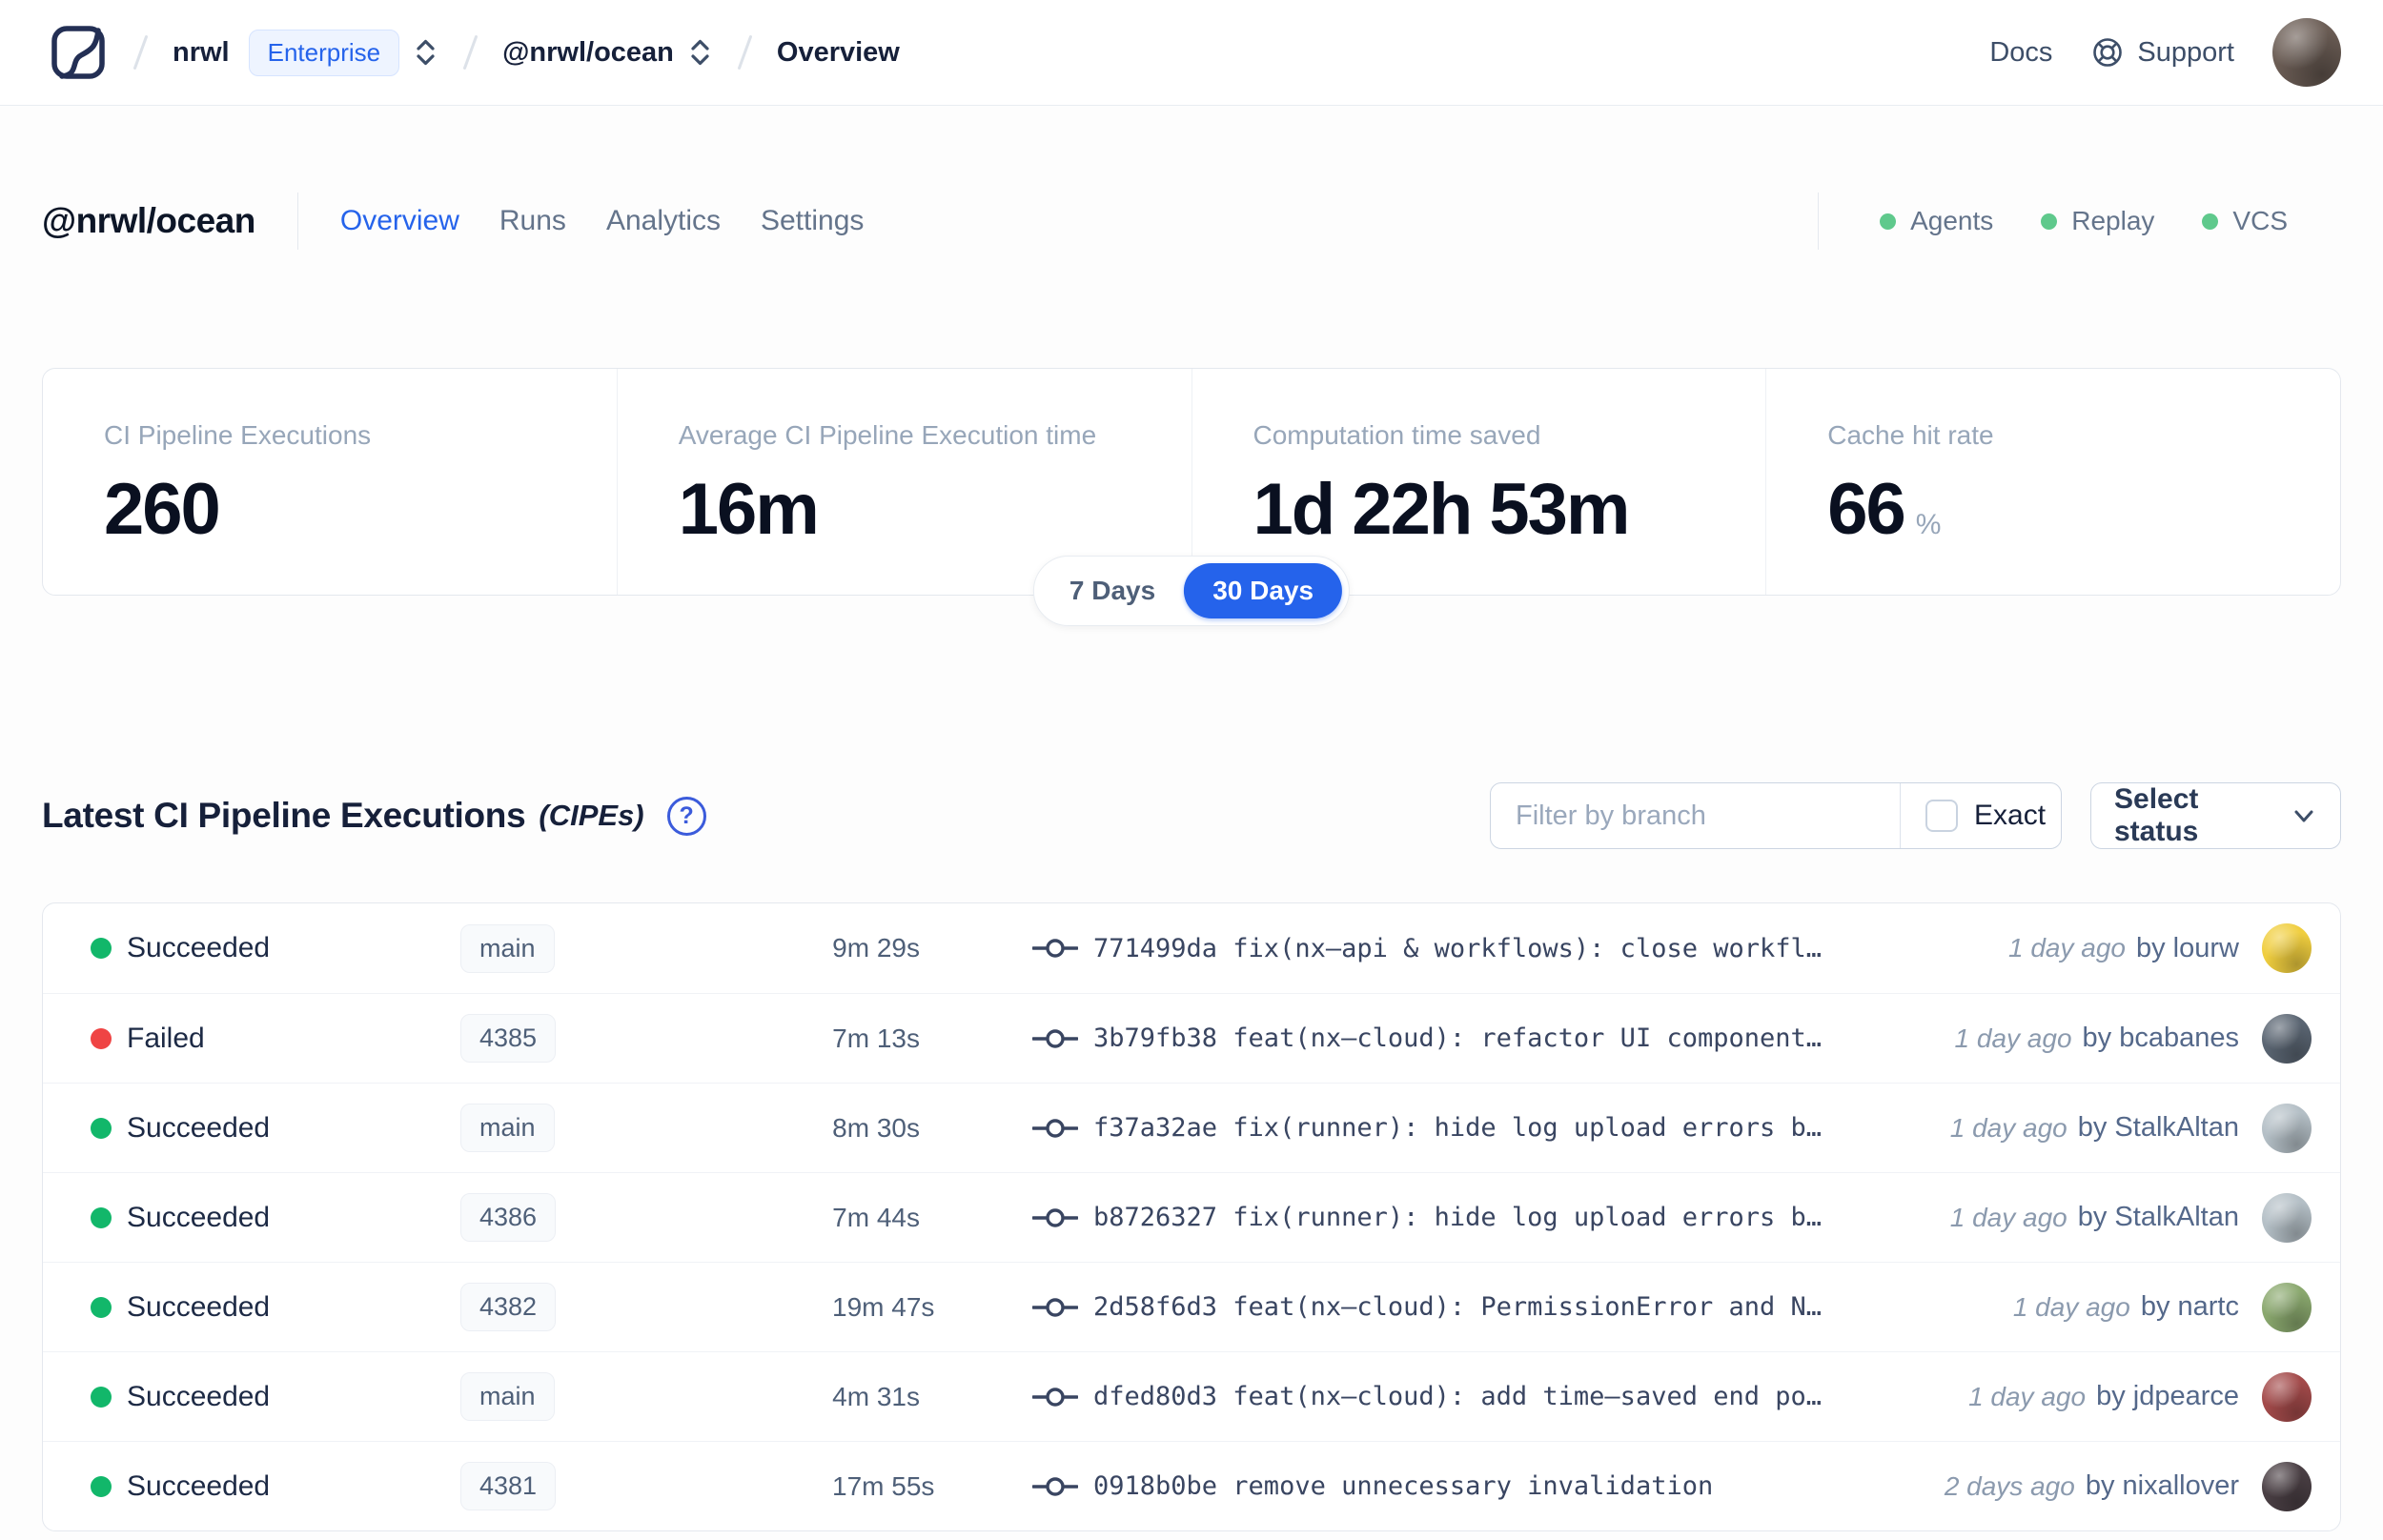  I want to click on workspace-switcher-button, so click(700, 52).